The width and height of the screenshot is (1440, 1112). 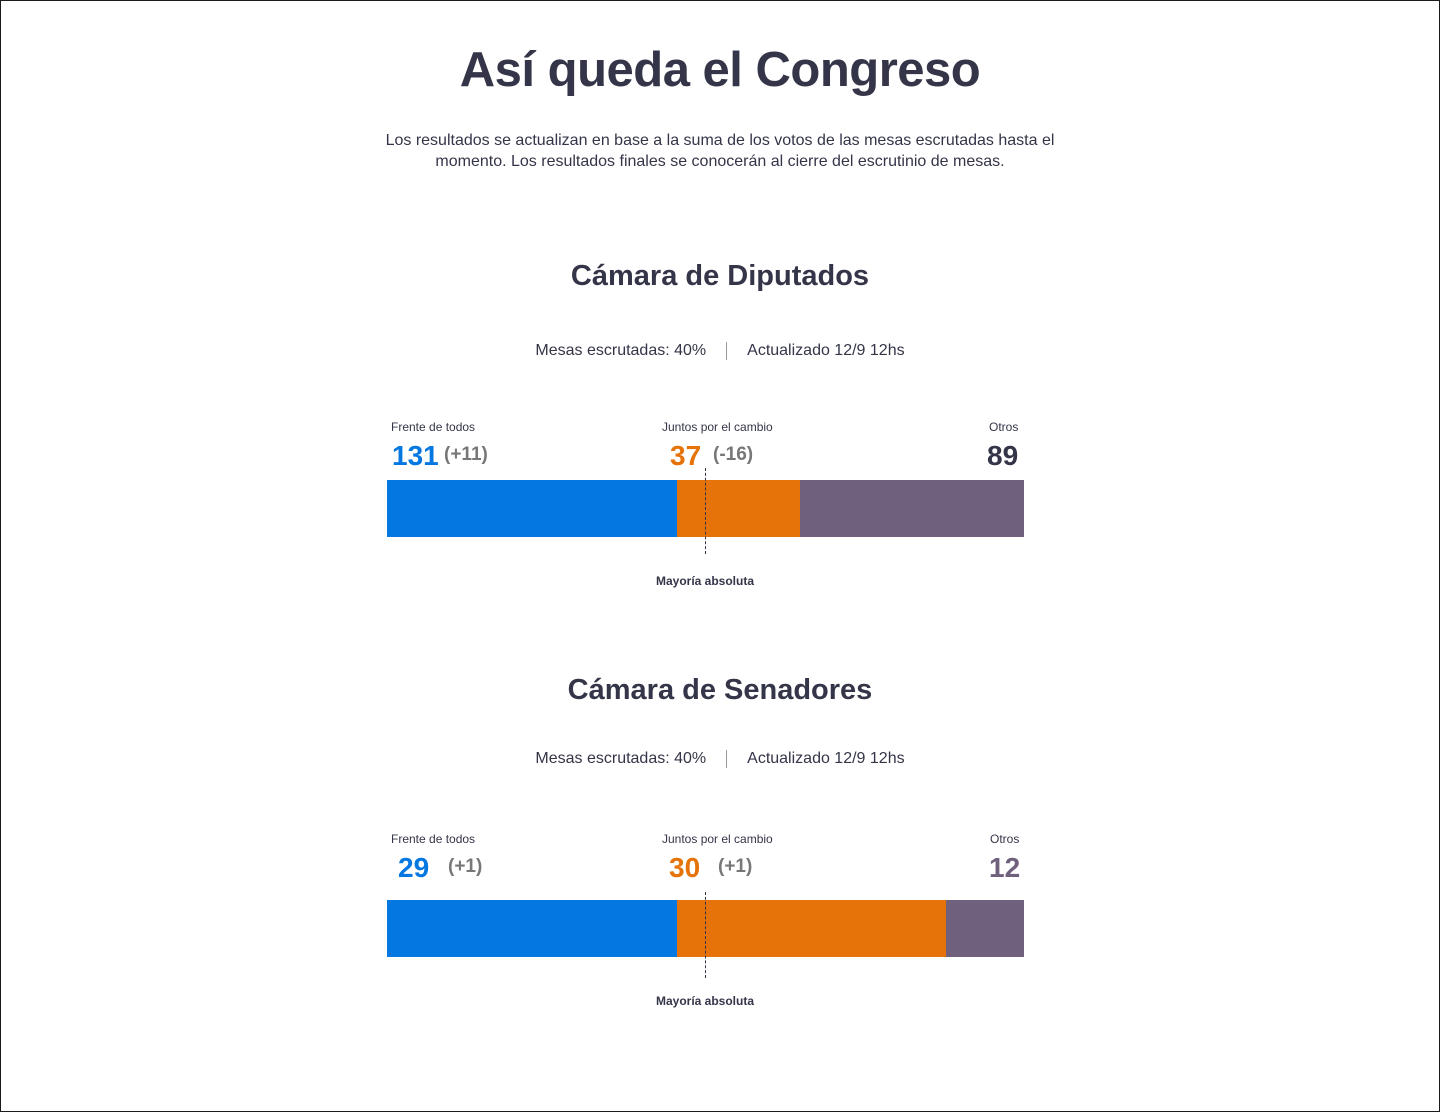 What do you see at coordinates (415, 455) in the screenshot?
I see `seats-frente: 131` at bounding box center [415, 455].